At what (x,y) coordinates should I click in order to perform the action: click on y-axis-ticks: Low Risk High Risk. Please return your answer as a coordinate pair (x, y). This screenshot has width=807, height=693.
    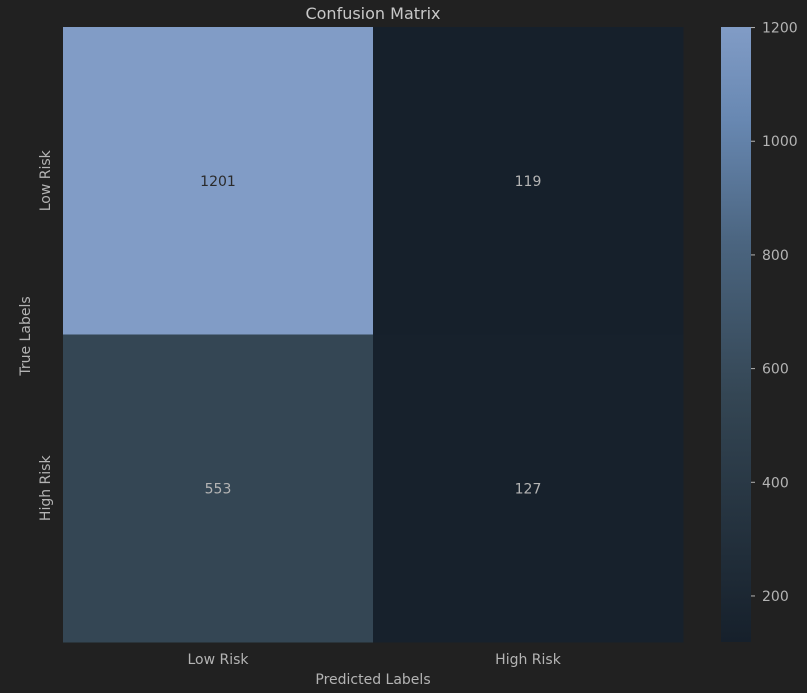
    Looking at the image, I should click on (46, 335).